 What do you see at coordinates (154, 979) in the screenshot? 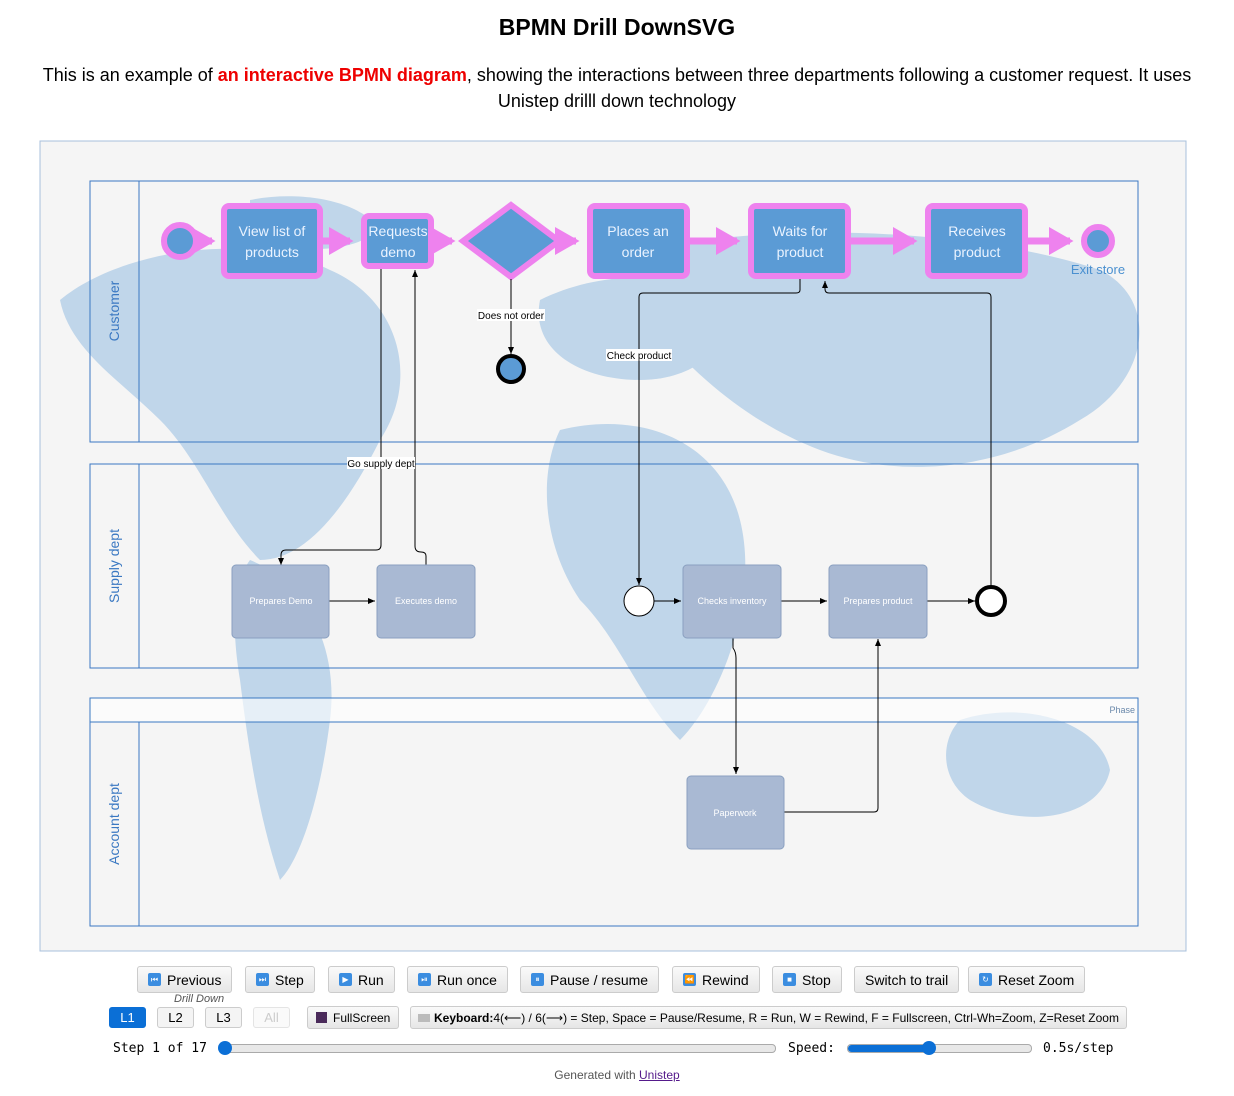
I see `previous-icon: ⏮` at bounding box center [154, 979].